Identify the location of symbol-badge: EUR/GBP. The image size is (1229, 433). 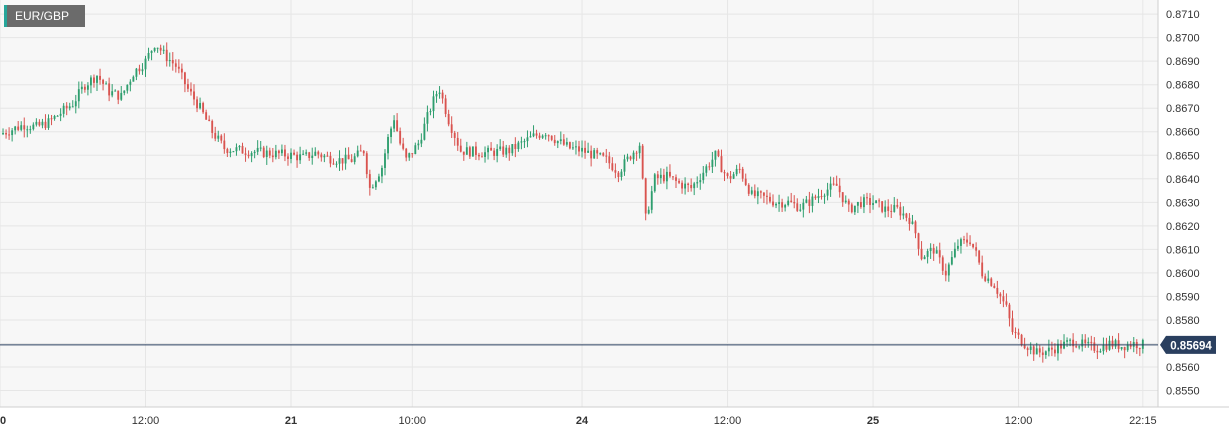
(44, 16).